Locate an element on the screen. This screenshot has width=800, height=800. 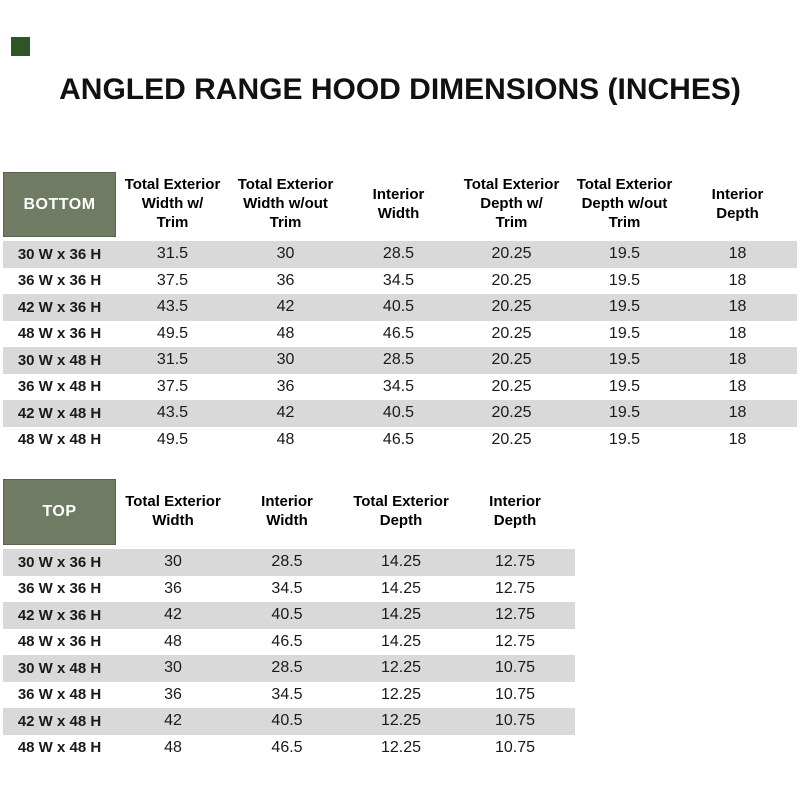
table-row: 30 W x 36 H 30 28.5 14.25 12.75 is located at coordinates (289, 562).